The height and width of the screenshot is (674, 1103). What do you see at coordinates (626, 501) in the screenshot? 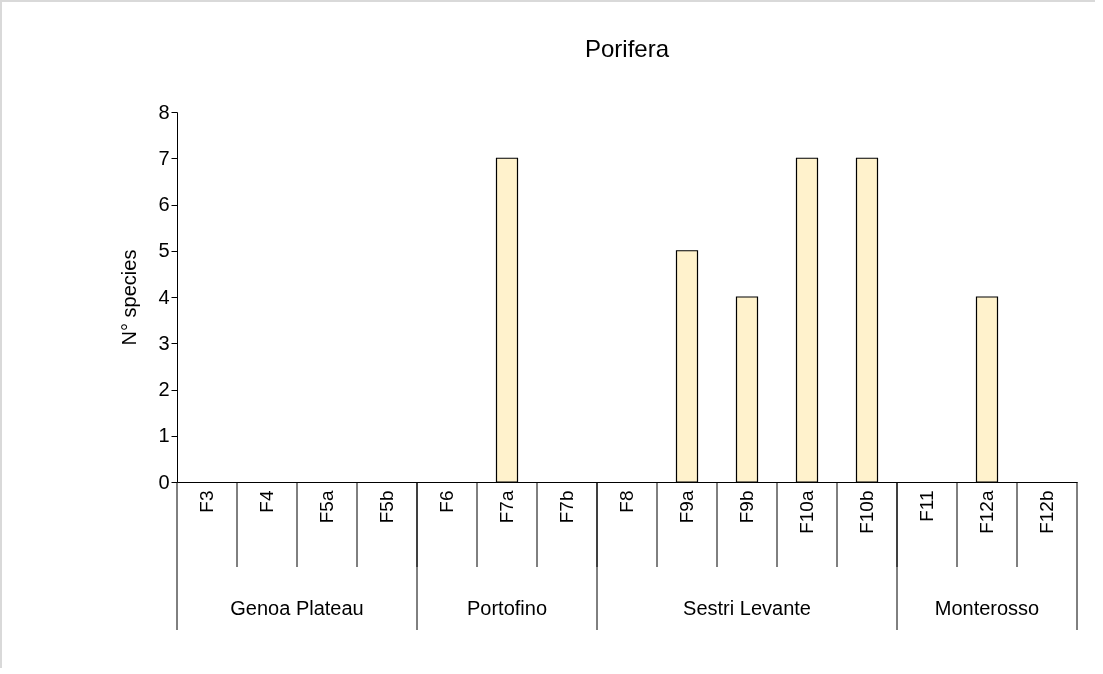
I see `x-tick-label: F8` at bounding box center [626, 501].